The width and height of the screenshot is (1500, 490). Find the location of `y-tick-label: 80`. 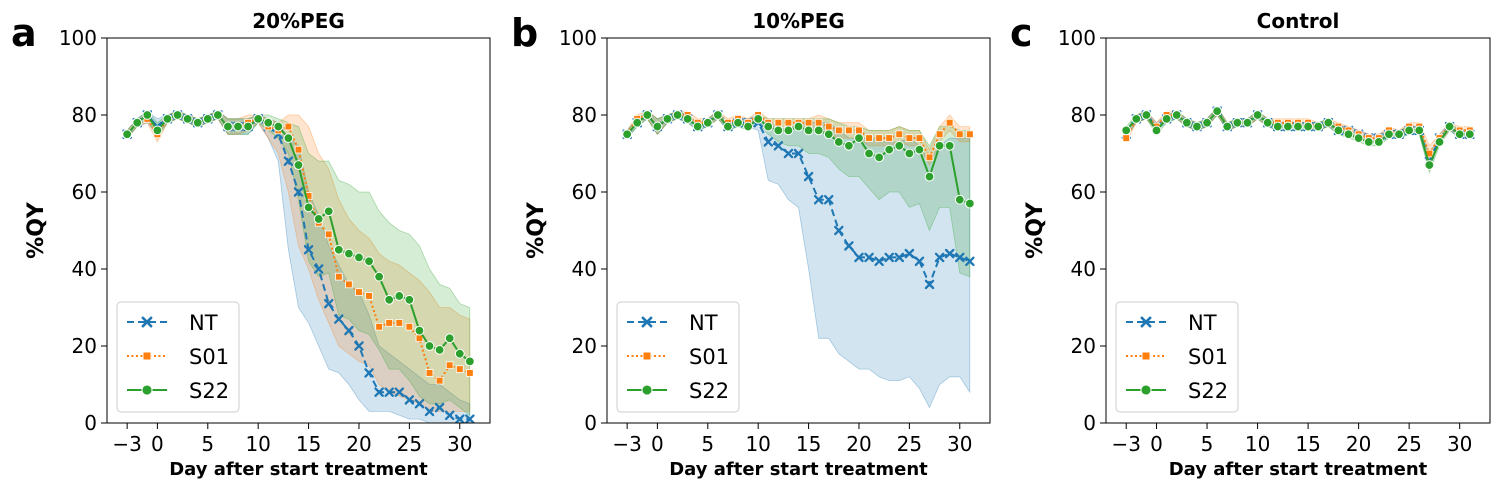

y-tick-label: 80 is located at coordinates (84, 115).